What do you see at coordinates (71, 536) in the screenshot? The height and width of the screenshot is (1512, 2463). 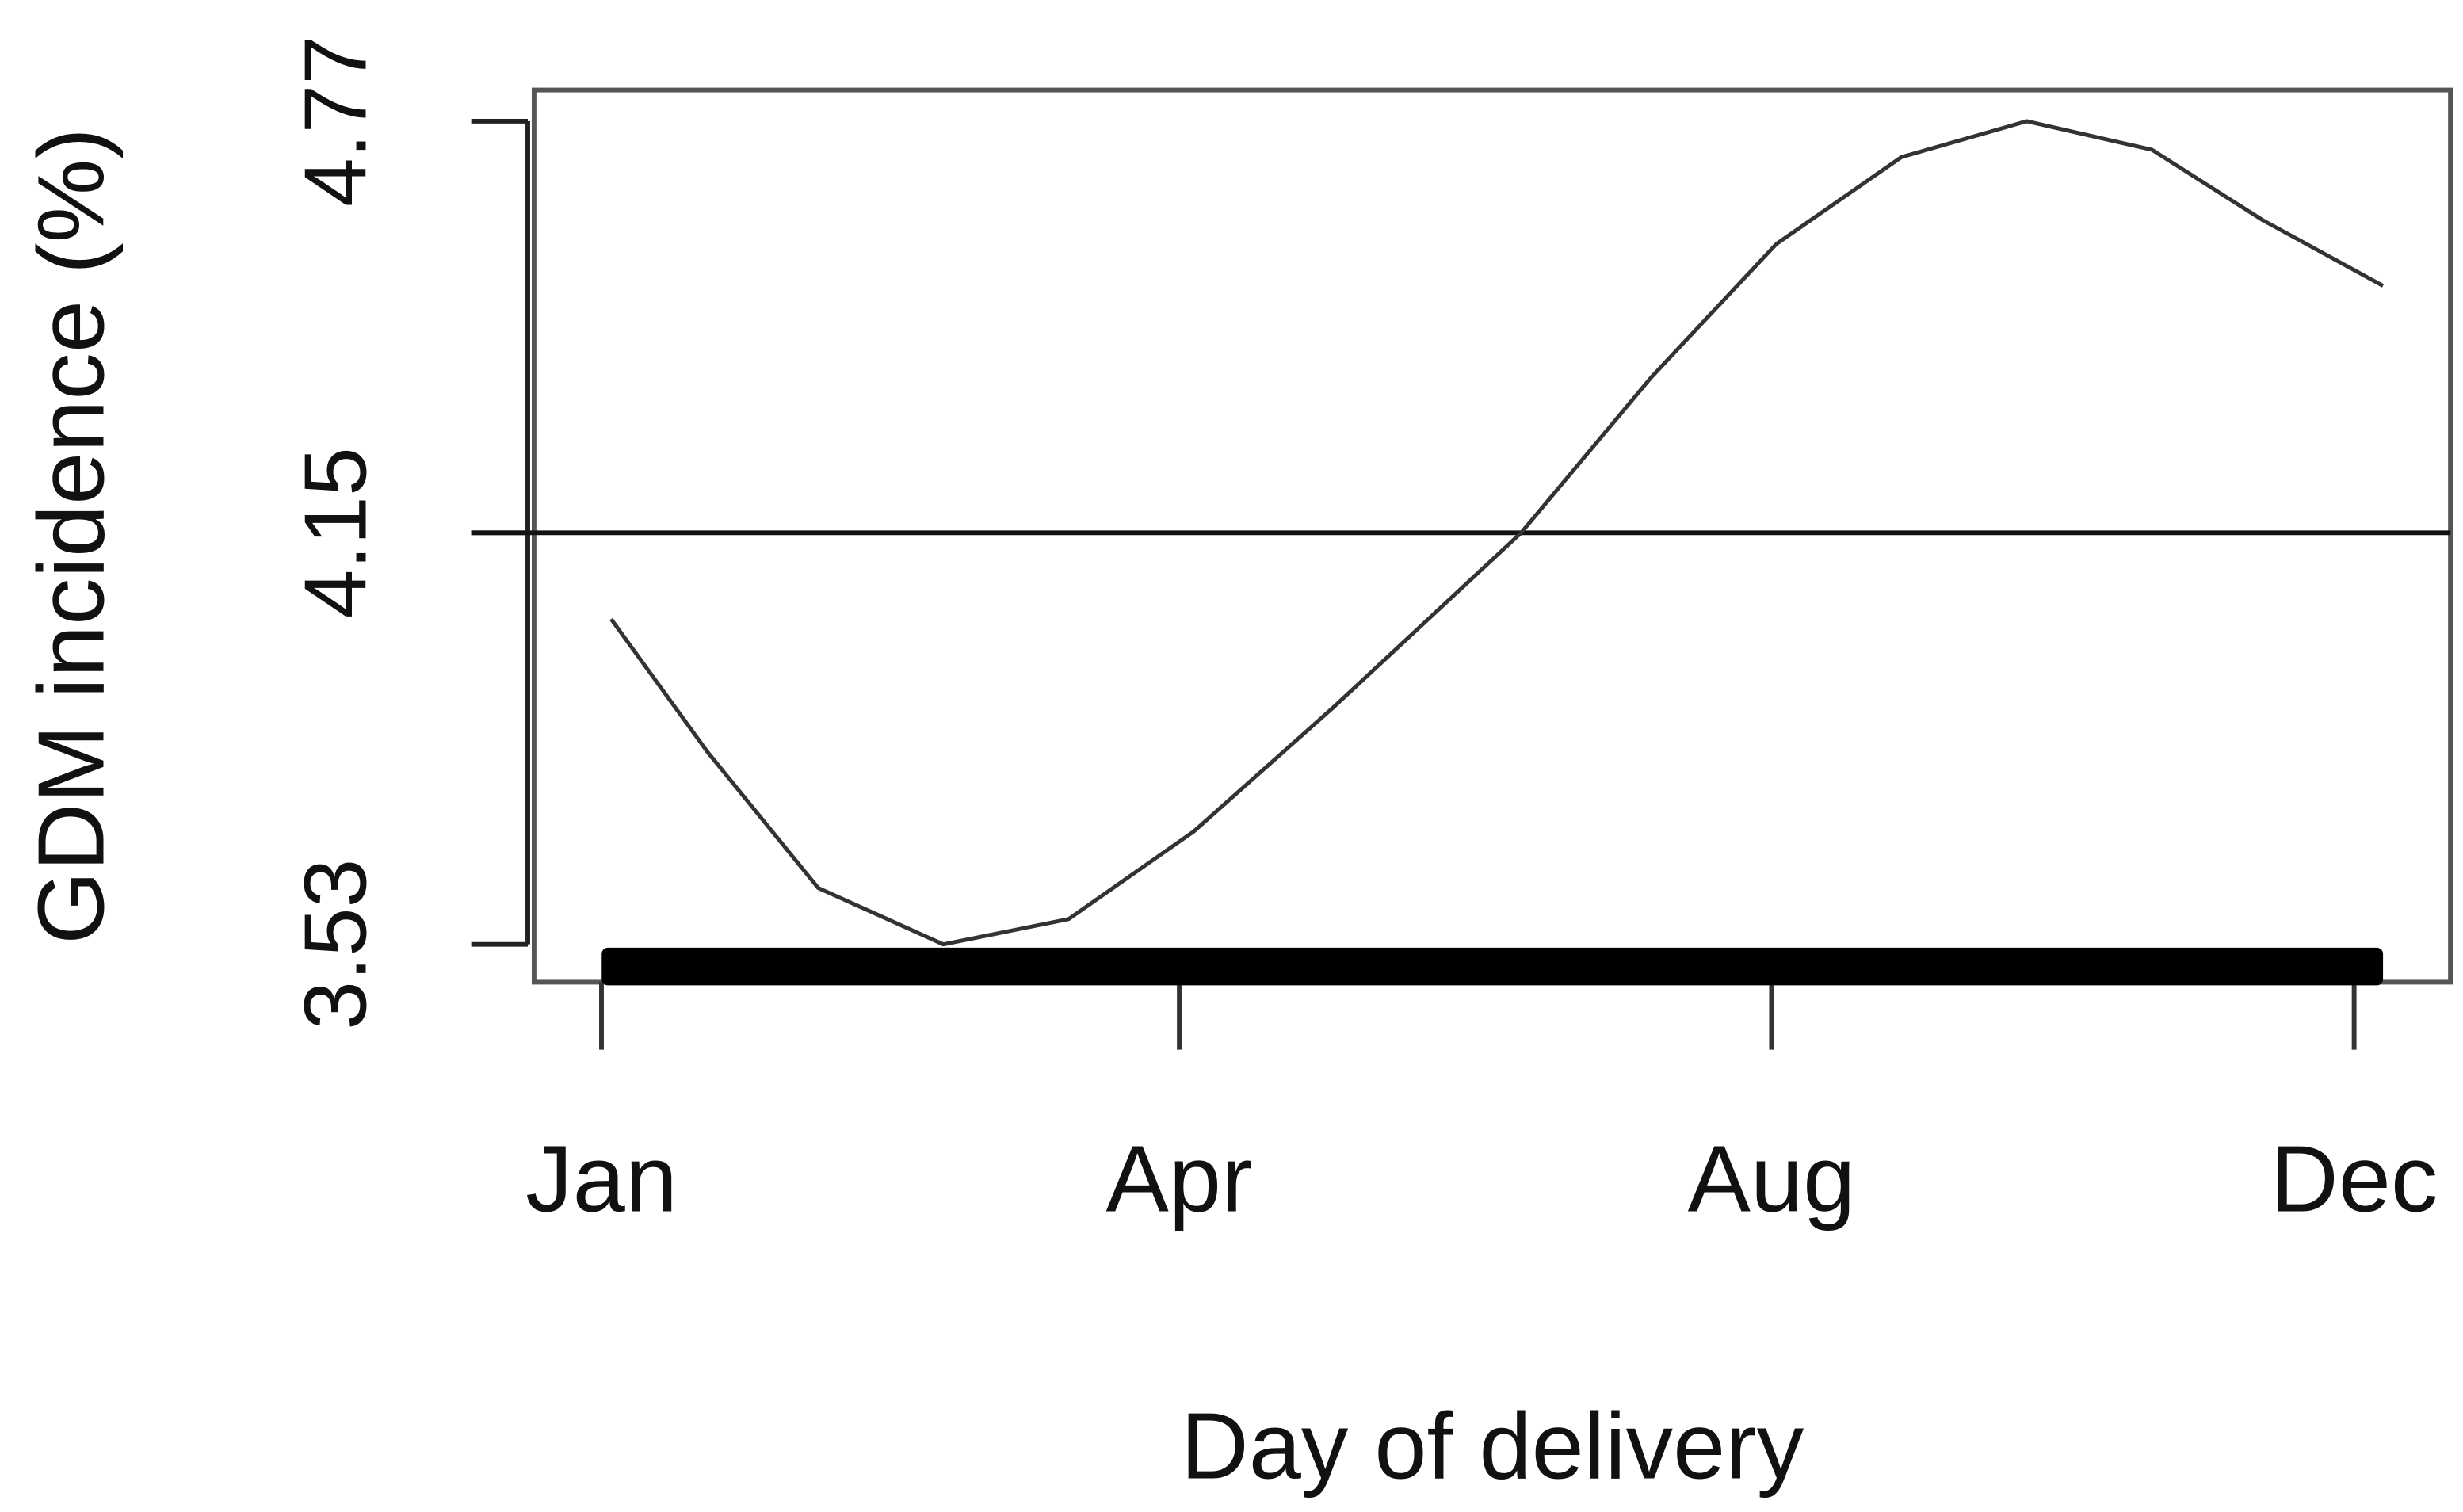 I see `y-axis-title: GDM incidence (%)` at bounding box center [71, 536].